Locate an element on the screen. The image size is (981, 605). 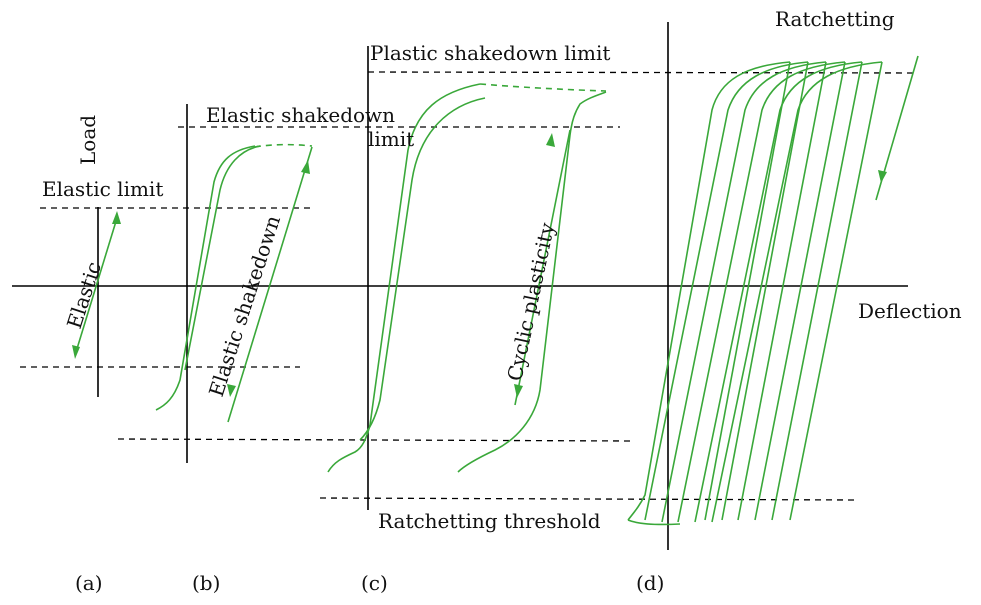
ratchetting-threshold-label: Ratchetting threshold is located at coordinates (489, 521).